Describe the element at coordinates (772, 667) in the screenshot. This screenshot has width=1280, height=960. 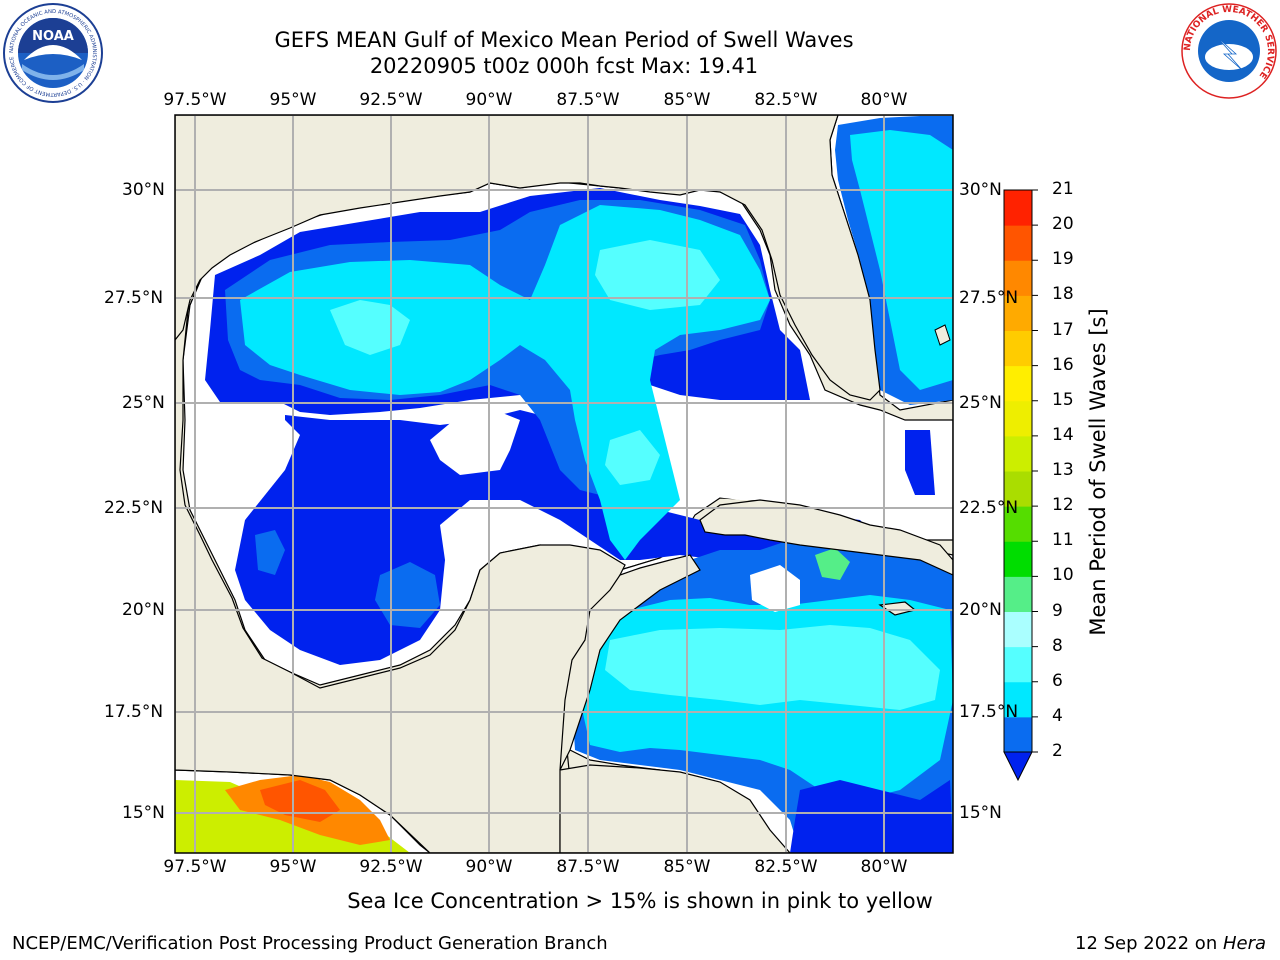
I see `swell-field-caribbean-lightcyan` at that location.